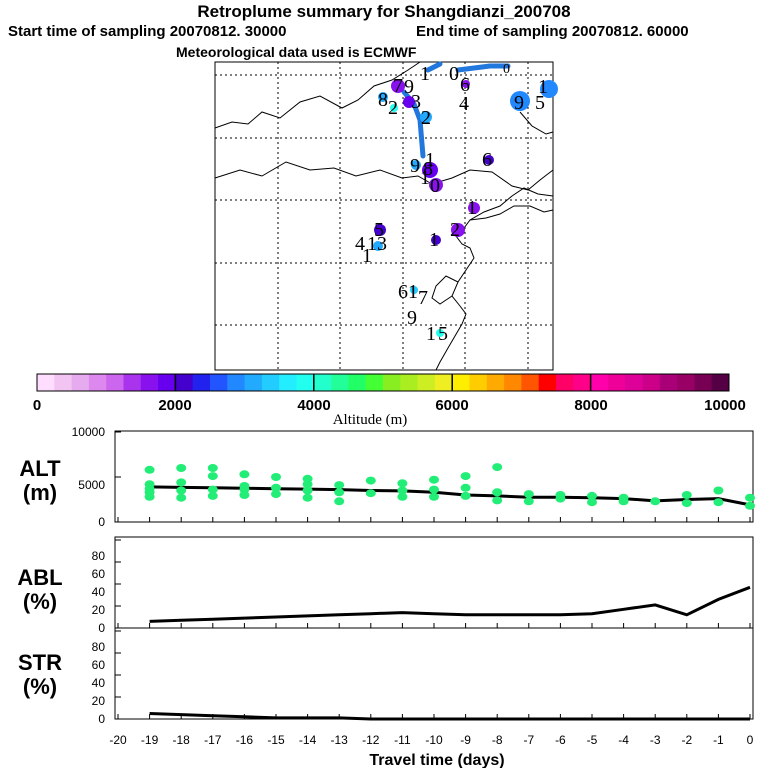 The width and height of the screenshot is (768, 768). What do you see at coordinates (423, 298) in the screenshot?
I see `map-label: 7` at bounding box center [423, 298].